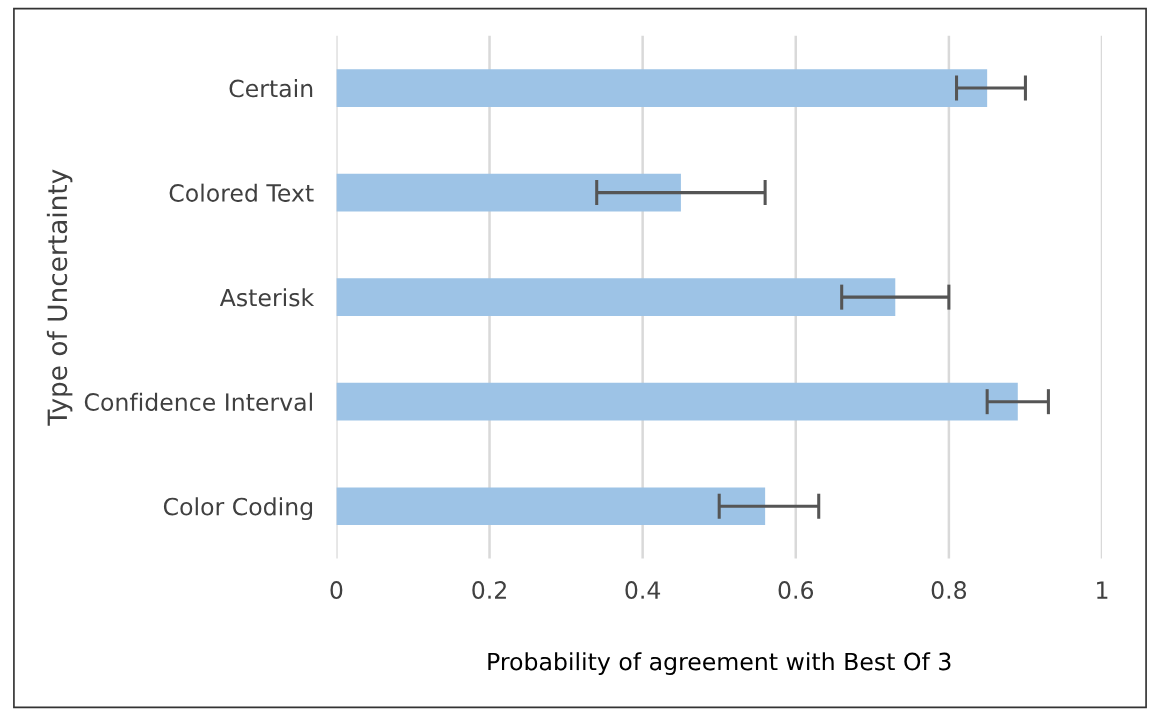  Describe the element at coordinates (241, 192) in the screenshot. I see `y-tick-label: Colored Text` at that location.